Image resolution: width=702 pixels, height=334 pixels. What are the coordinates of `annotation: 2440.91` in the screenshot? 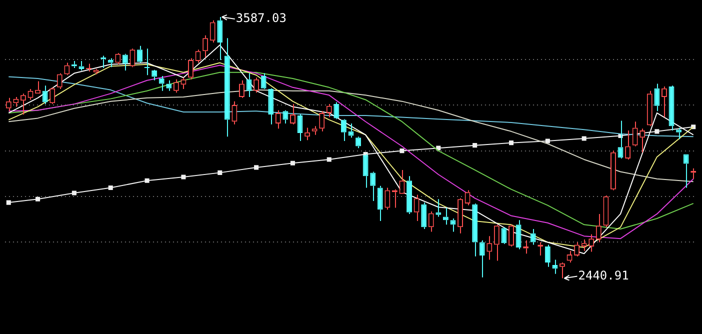 It's located at (603, 275).